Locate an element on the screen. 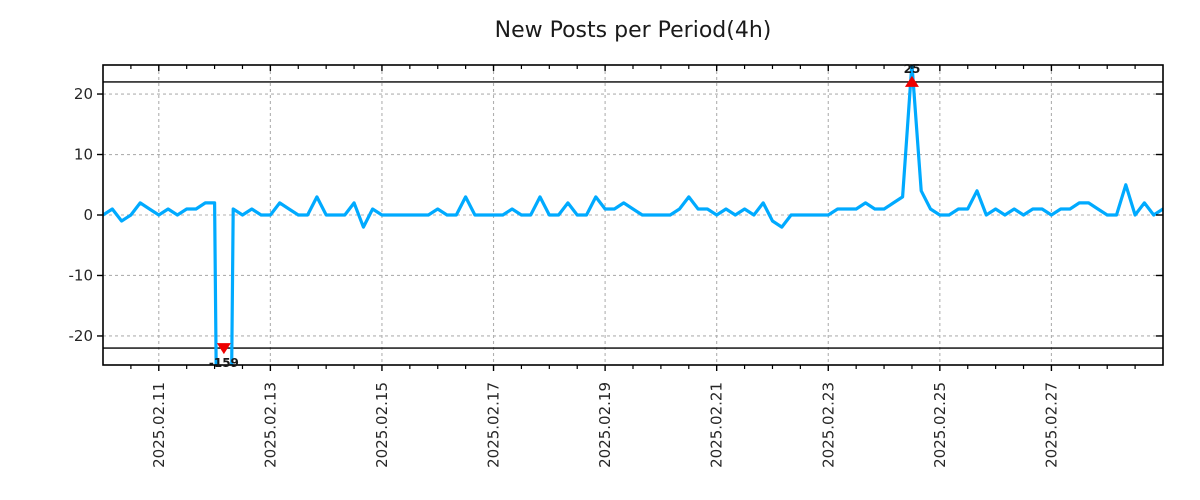 This screenshot has height=500, width=1200. y-tick-label: -10 is located at coordinates (81, 275).